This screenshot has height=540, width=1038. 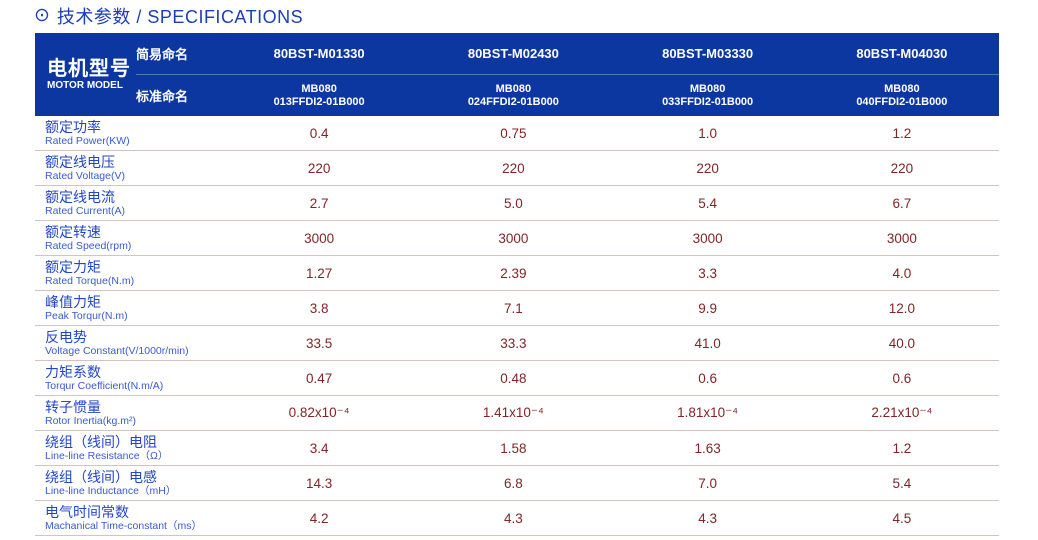 What do you see at coordinates (85, 176) in the screenshot?
I see `row-label-en: Rated Voltage(V)` at bounding box center [85, 176].